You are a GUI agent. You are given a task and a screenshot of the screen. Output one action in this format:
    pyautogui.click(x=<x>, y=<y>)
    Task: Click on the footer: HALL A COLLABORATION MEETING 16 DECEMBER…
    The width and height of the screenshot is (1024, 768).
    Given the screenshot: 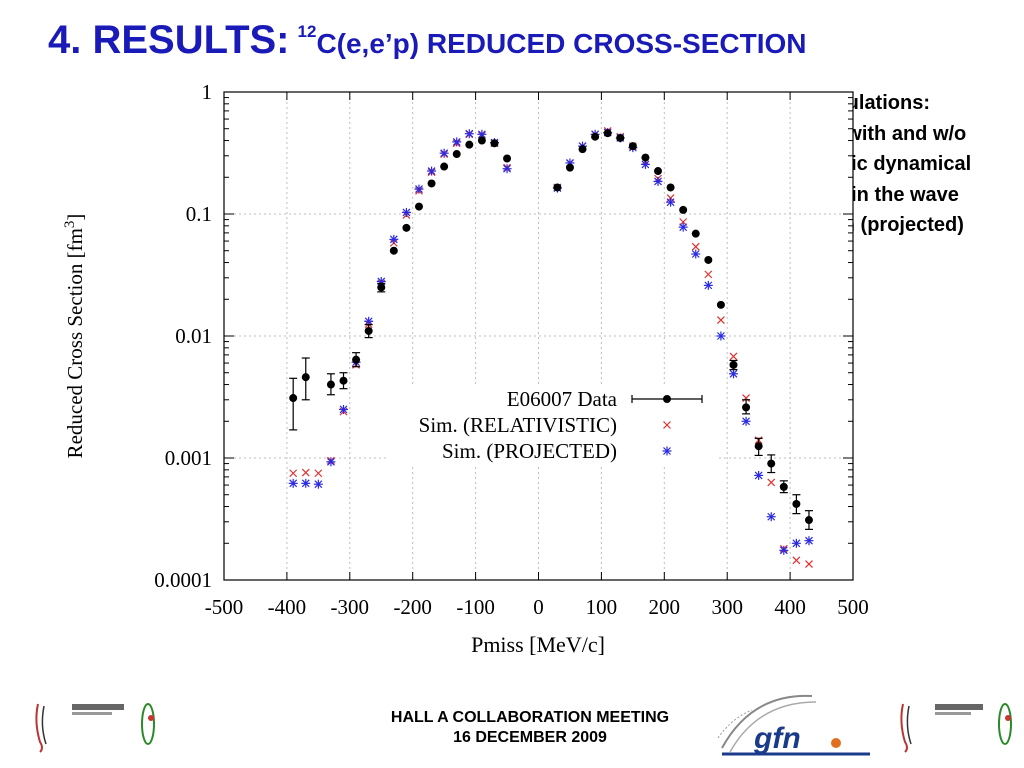 What is the action you would take?
    pyautogui.click(x=530, y=728)
    